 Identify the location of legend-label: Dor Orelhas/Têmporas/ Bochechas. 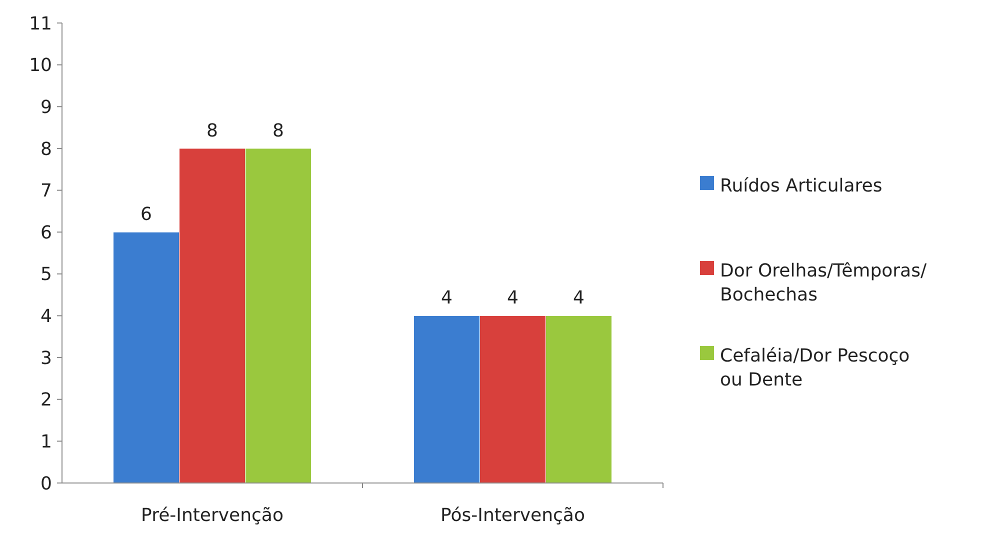
(824, 283).